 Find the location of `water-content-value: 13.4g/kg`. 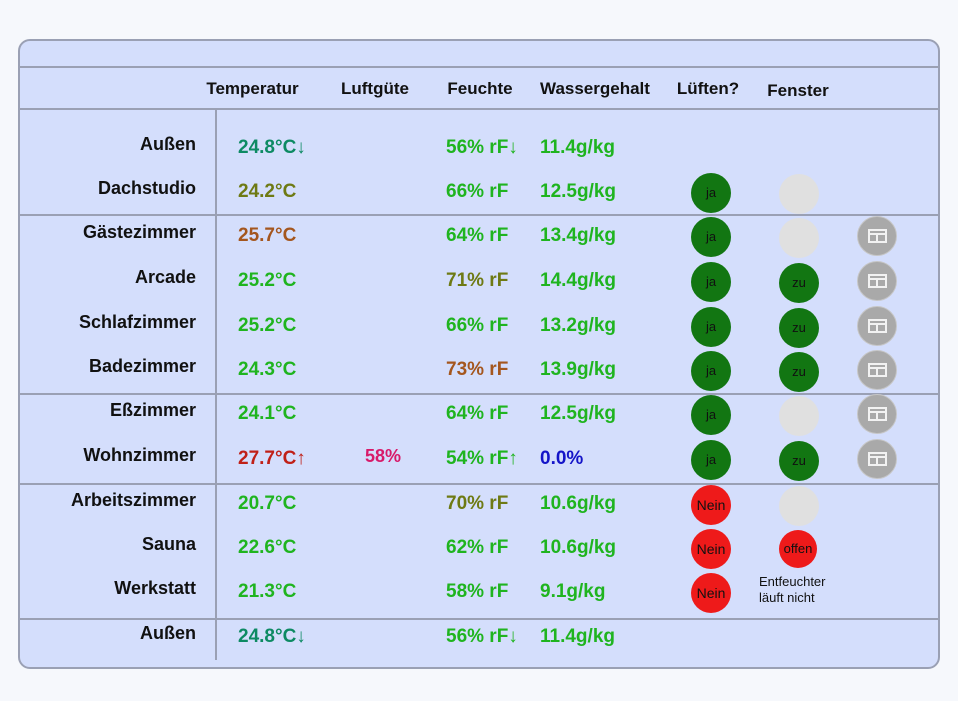

water-content-value: 13.4g/kg is located at coordinates (578, 235).